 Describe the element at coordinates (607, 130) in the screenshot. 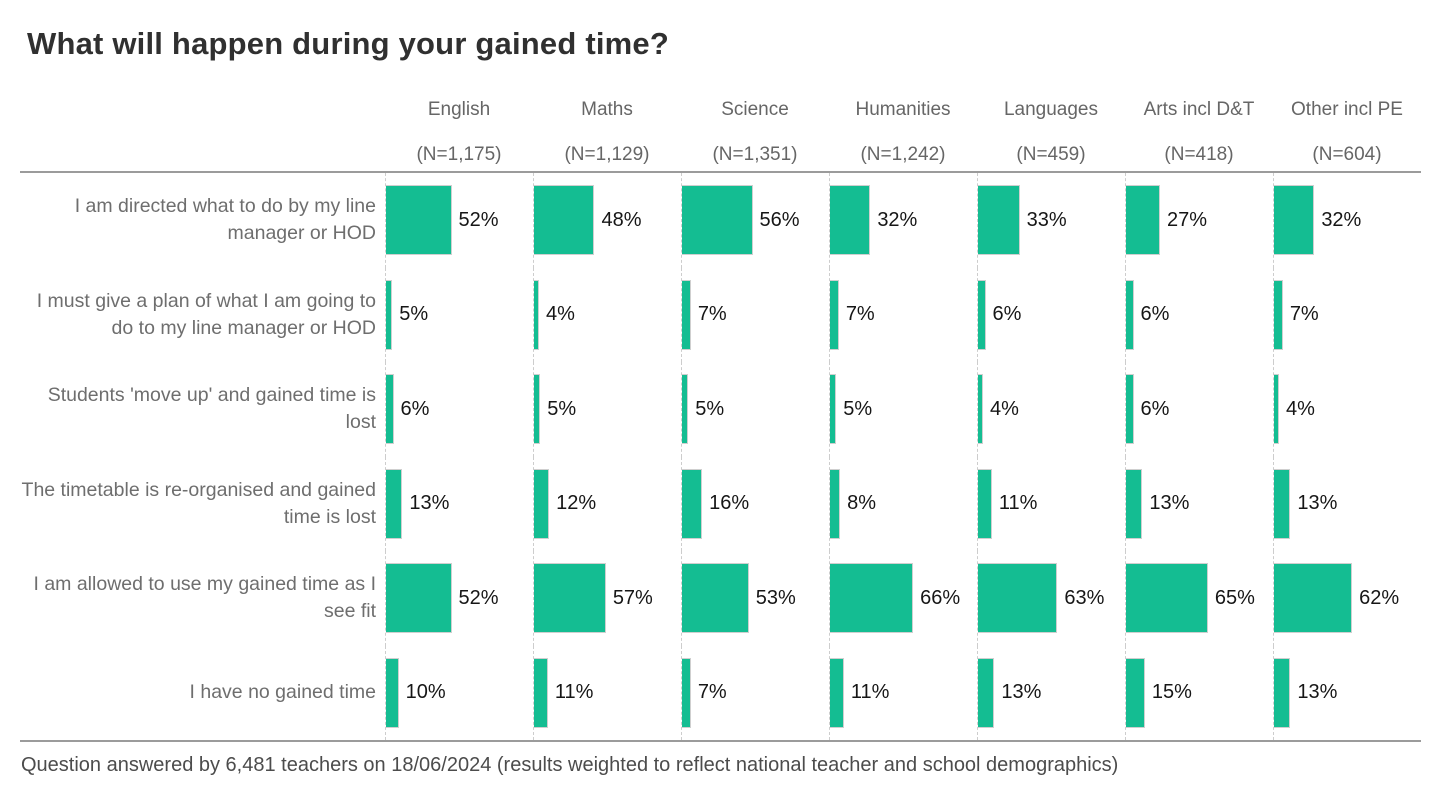

I see `column-header: Maths (N=1,129)` at that location.